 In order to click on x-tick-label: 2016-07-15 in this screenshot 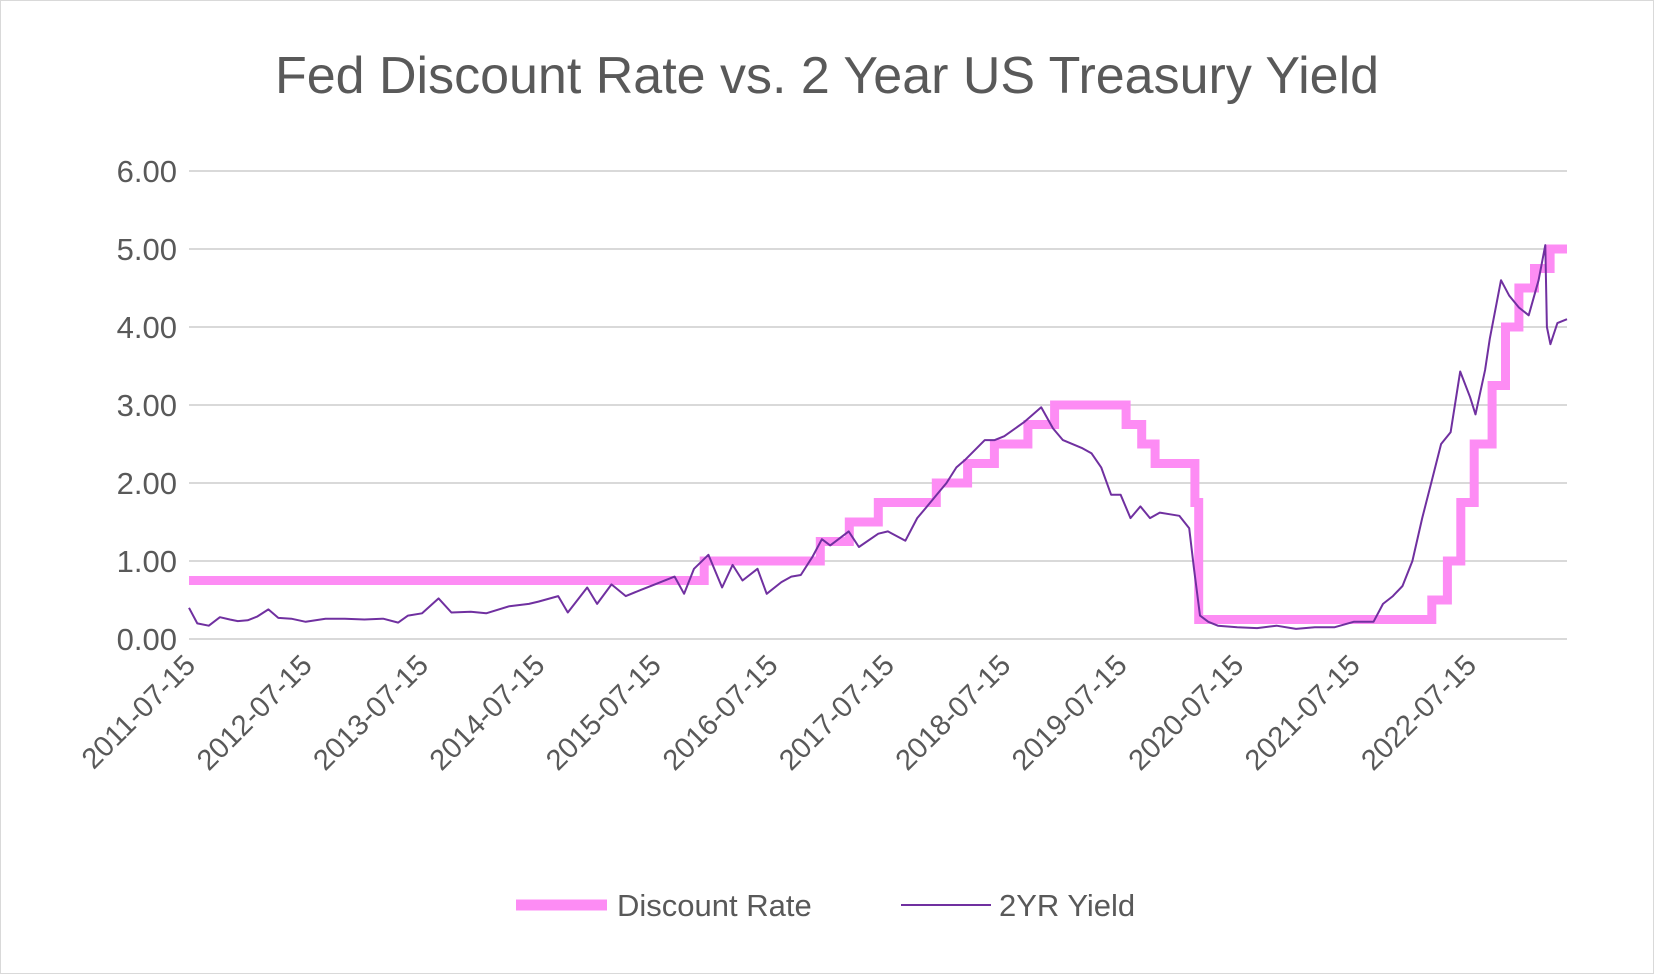, I will do `click(721, 713)`.